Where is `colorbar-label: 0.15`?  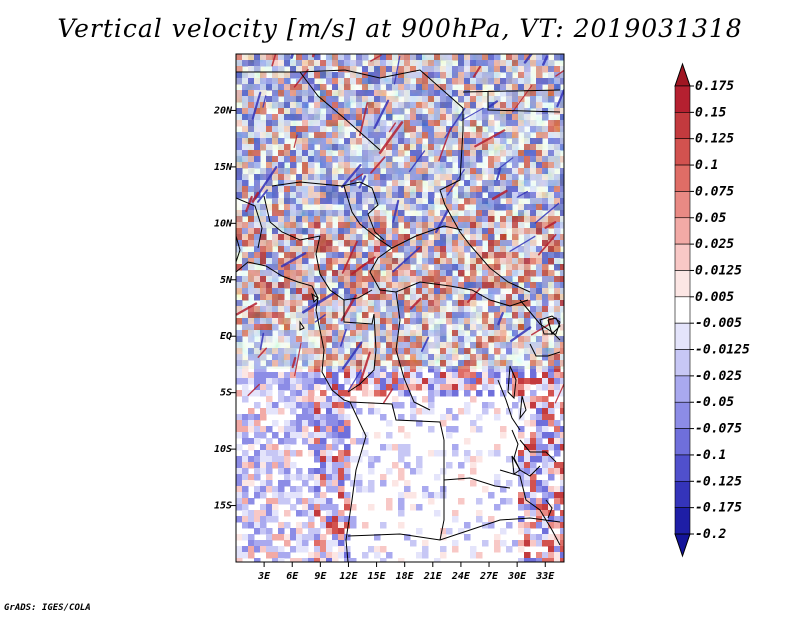 colorbar-label: 0.15 is located at coordinates (710, 112).